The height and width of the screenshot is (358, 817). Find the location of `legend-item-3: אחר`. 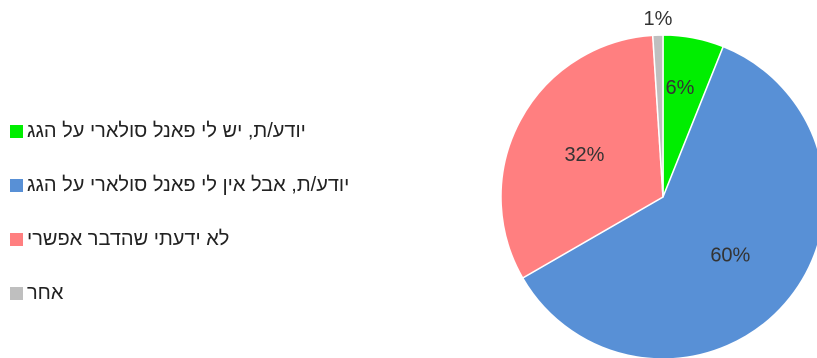

legend-item-3: אחר is located at coordinates (230, 293).